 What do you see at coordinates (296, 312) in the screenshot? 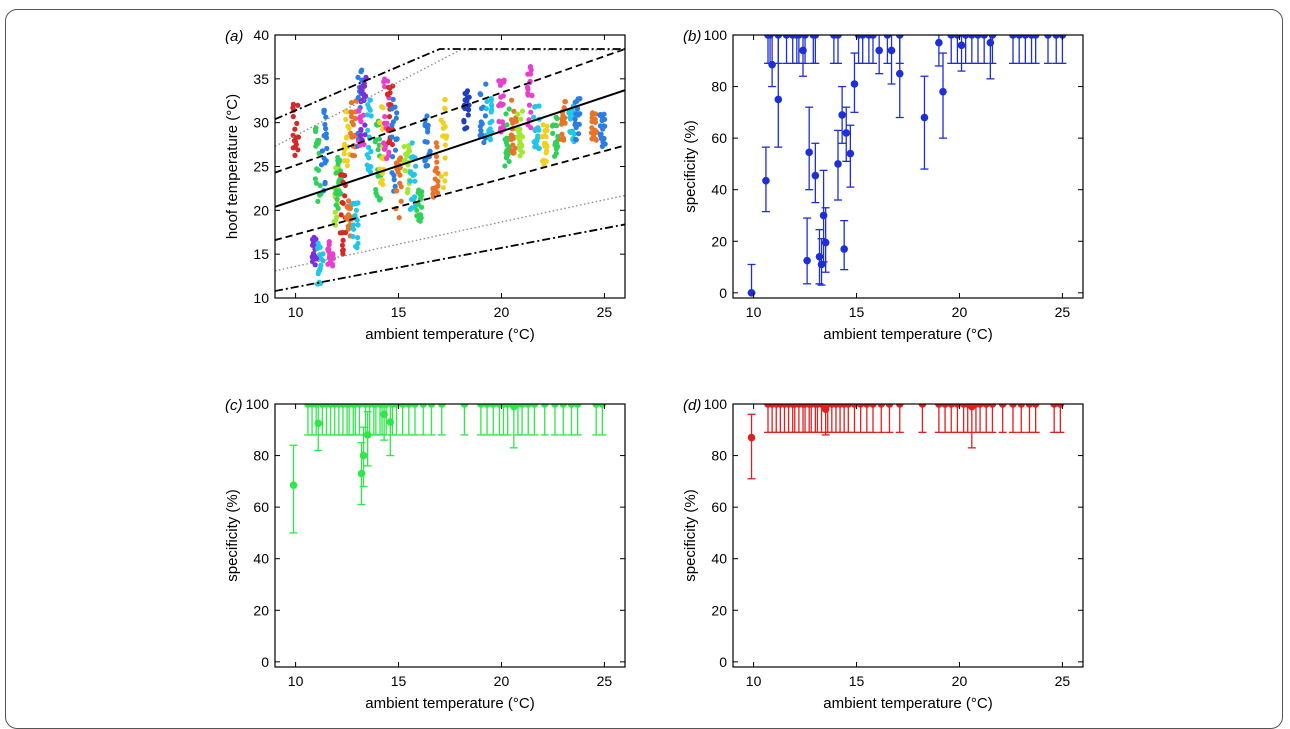
I see `x-tick-label: 10` at bounding box center [296, 312].